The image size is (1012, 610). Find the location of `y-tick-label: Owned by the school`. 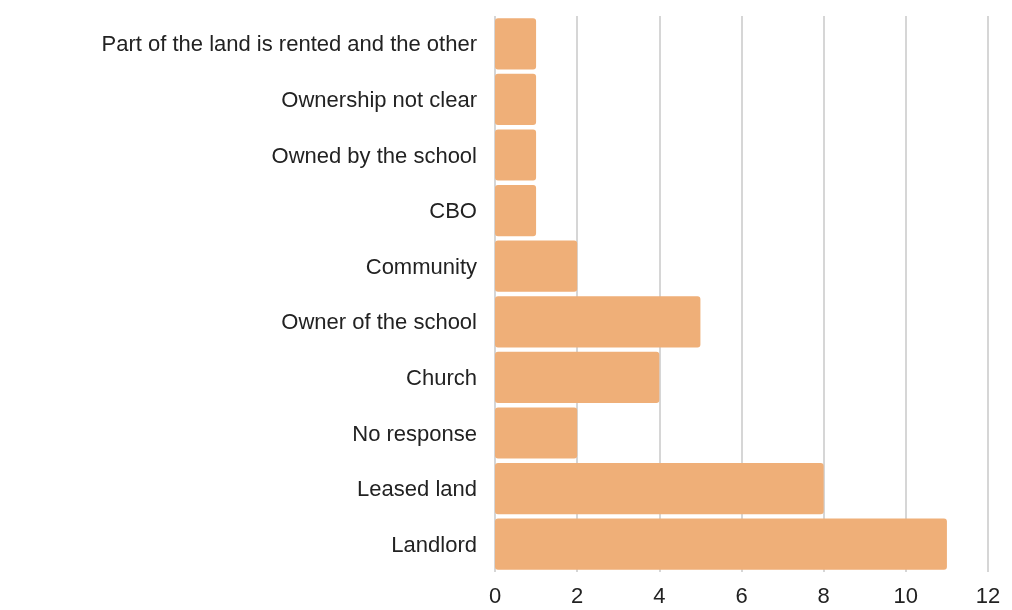

y-tick-label: Owned by the school is located at coordinates (374, 155).